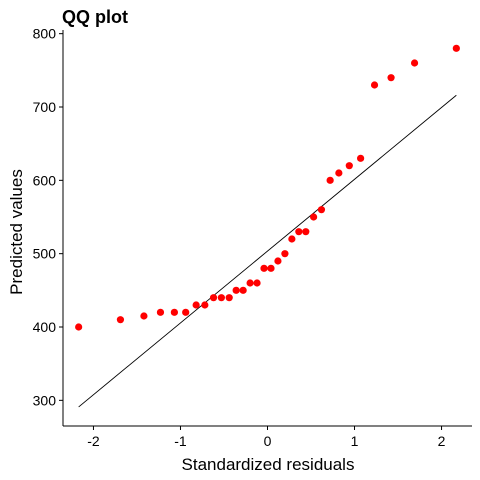 This screenshot has height=480, width=480. I want to click on y-tick-label: 600, so click(45, 180).